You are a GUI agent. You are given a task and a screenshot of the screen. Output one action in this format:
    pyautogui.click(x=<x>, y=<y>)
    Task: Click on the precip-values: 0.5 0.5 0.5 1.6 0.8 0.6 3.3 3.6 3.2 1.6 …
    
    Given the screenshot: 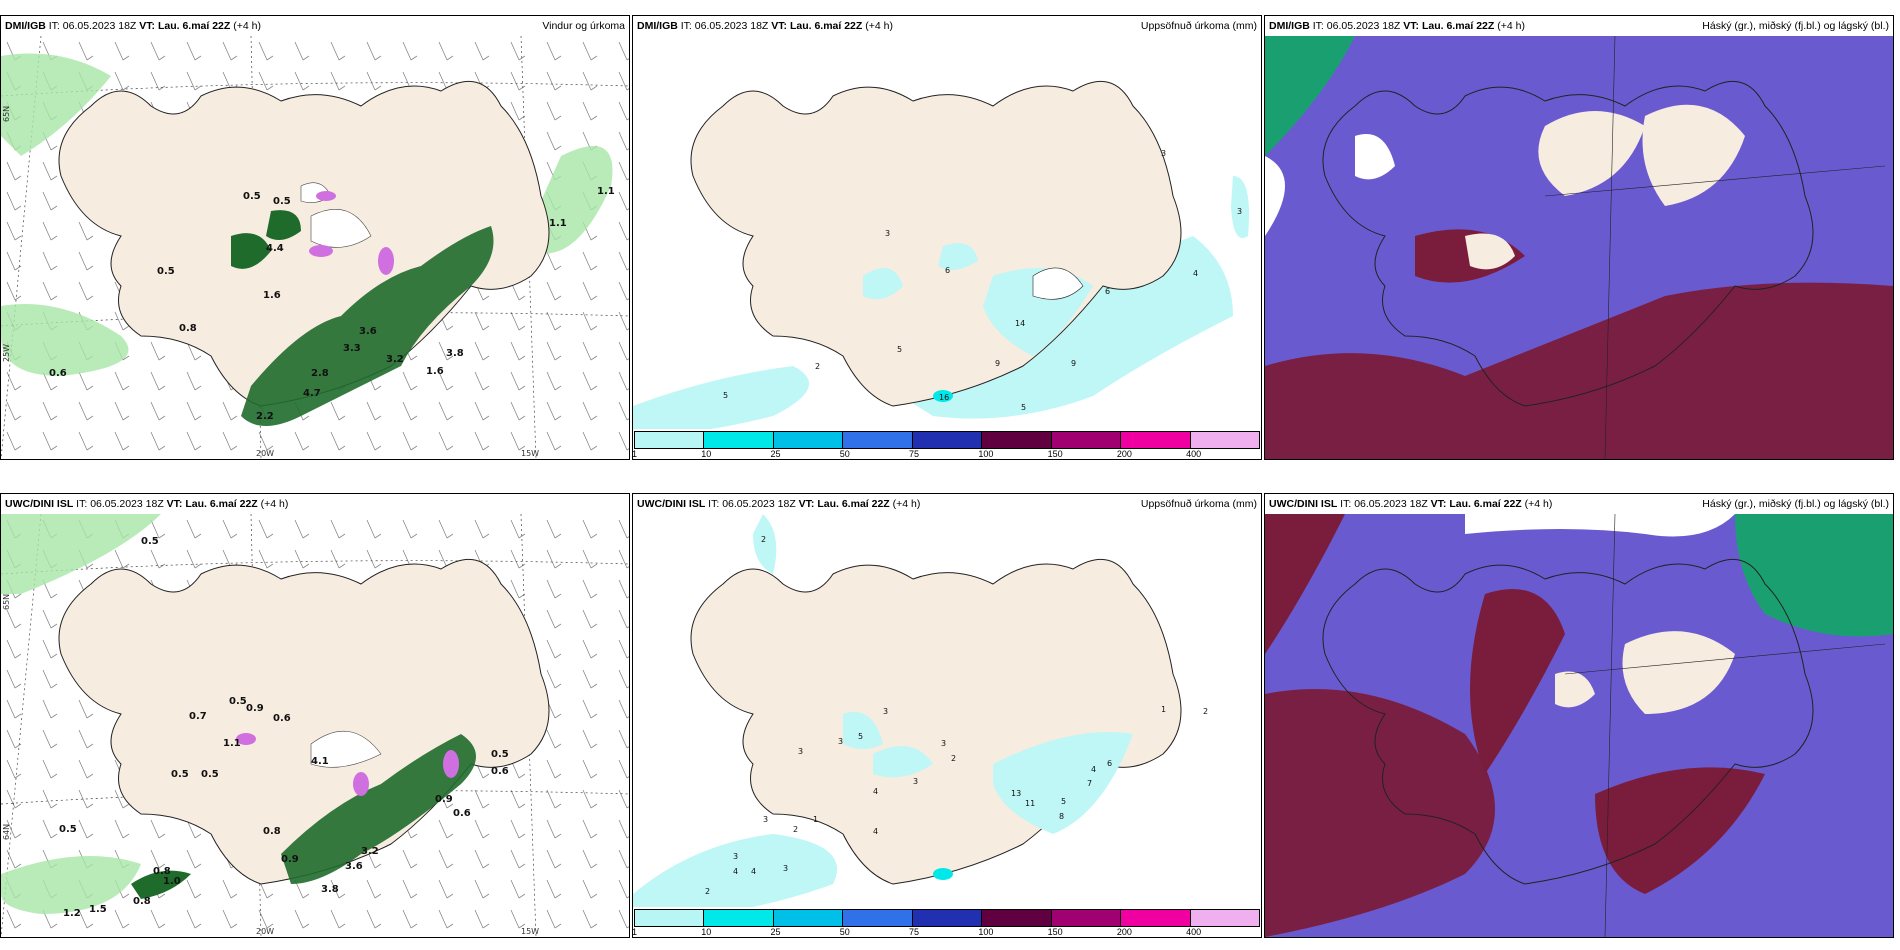 What is the action you would take?
    pyautogui.click(x=332, y=304)
    